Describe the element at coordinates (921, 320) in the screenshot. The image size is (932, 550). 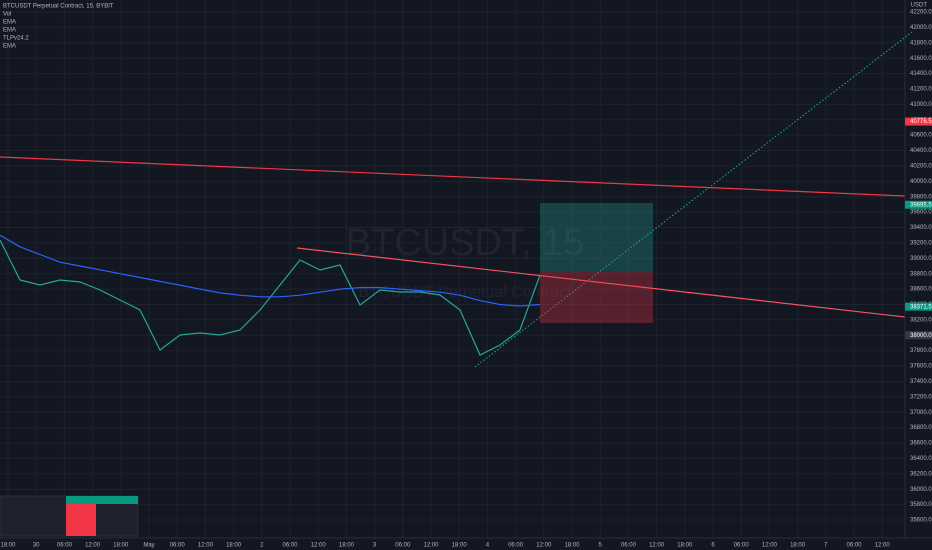
I see `y-tick-label: 38200.0` at that location.